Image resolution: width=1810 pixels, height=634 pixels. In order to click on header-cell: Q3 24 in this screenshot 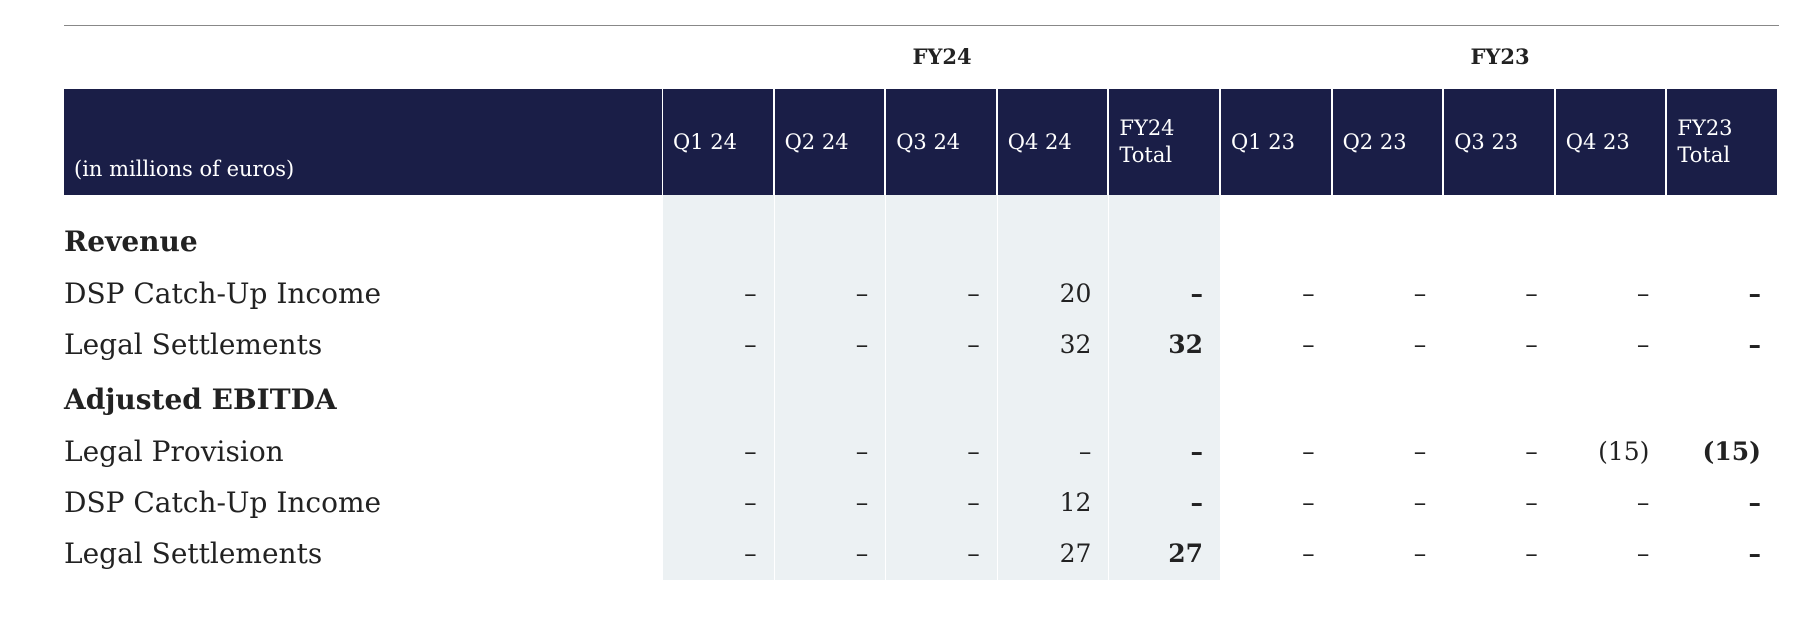, I will do `click(941, 142)`.